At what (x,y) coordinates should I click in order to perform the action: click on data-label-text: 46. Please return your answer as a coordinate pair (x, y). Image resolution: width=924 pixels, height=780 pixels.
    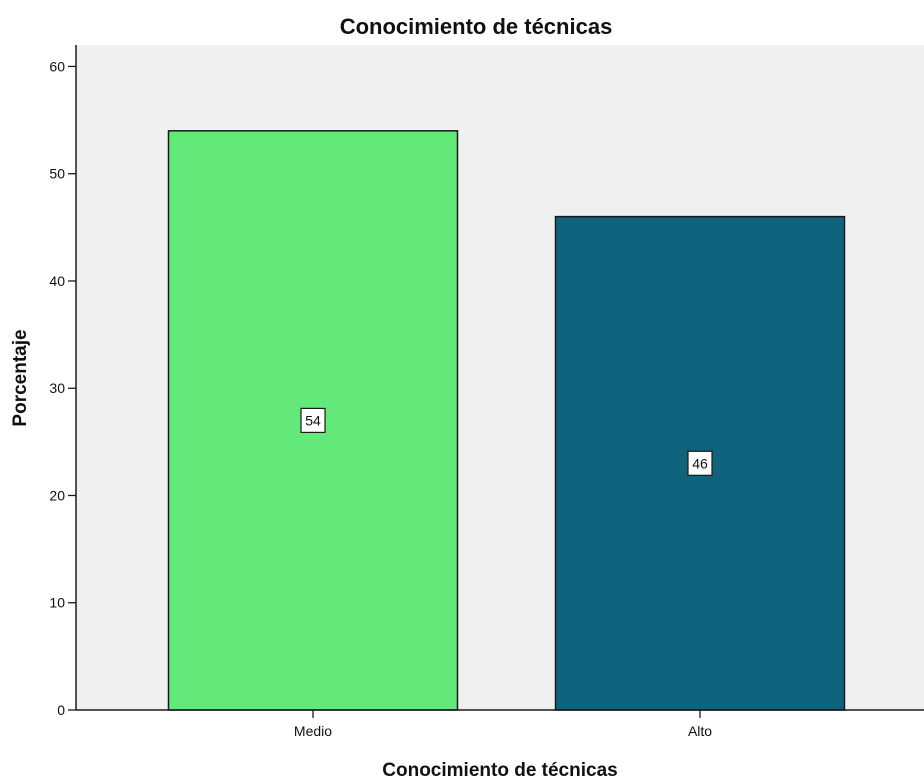
    Looking at the image, I should click on (700, 463).